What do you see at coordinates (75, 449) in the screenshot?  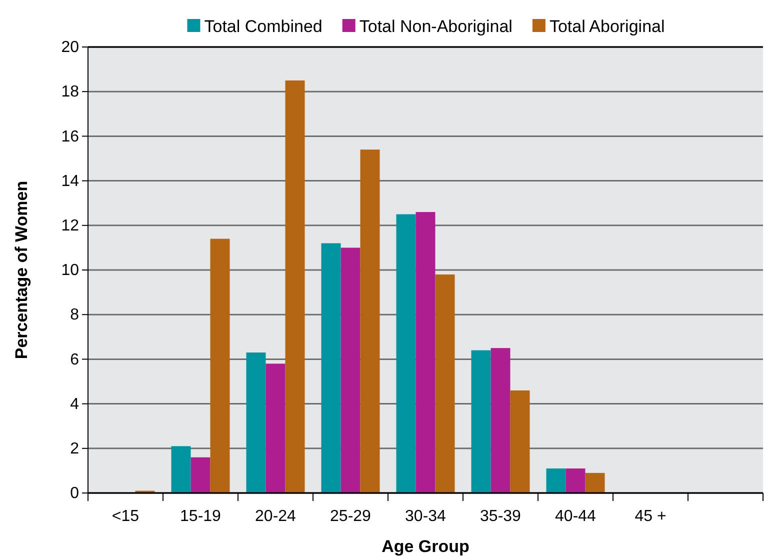 I see `y-tick-label: 2` at bounding box center [75, 449].